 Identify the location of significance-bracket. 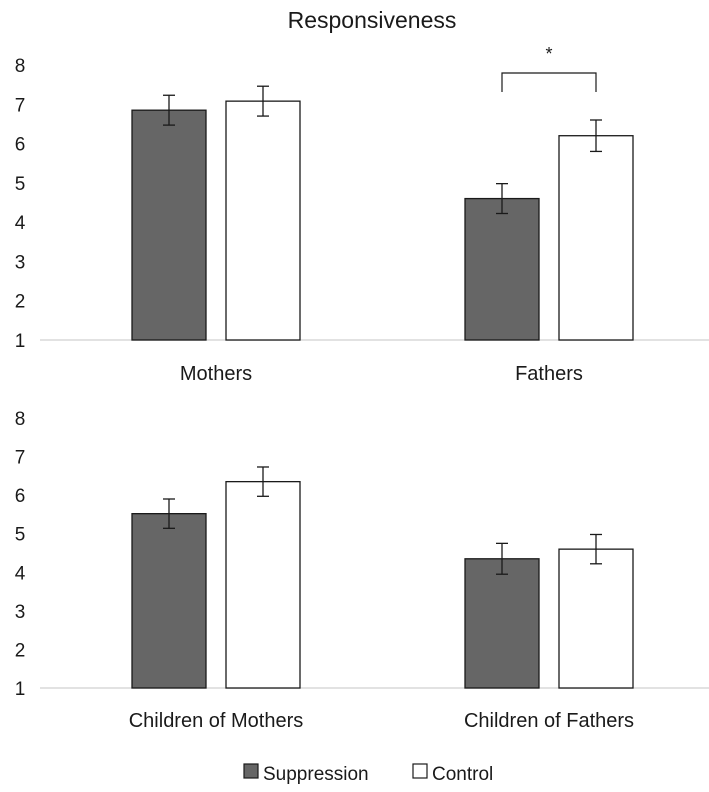
(549, 82).